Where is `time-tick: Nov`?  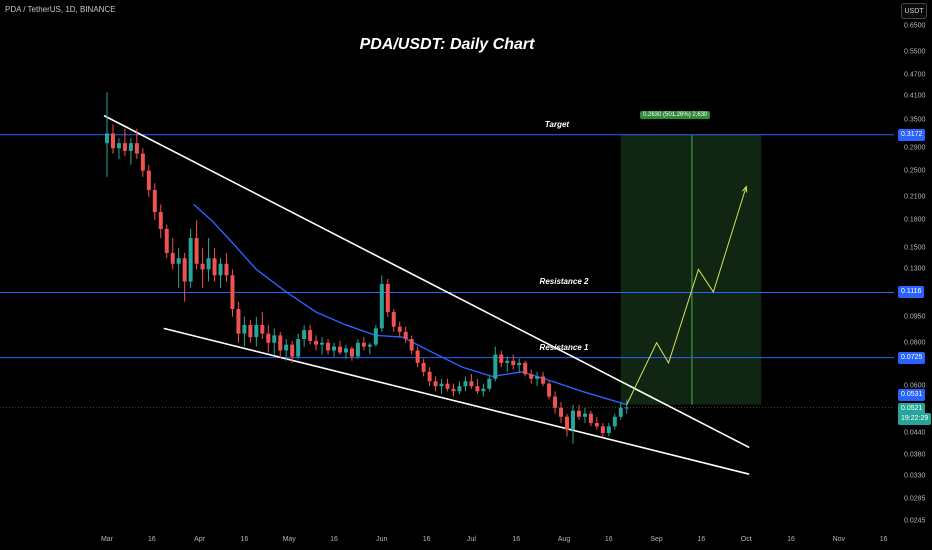
time-tick: Nov is located at coordinates (839, 539).